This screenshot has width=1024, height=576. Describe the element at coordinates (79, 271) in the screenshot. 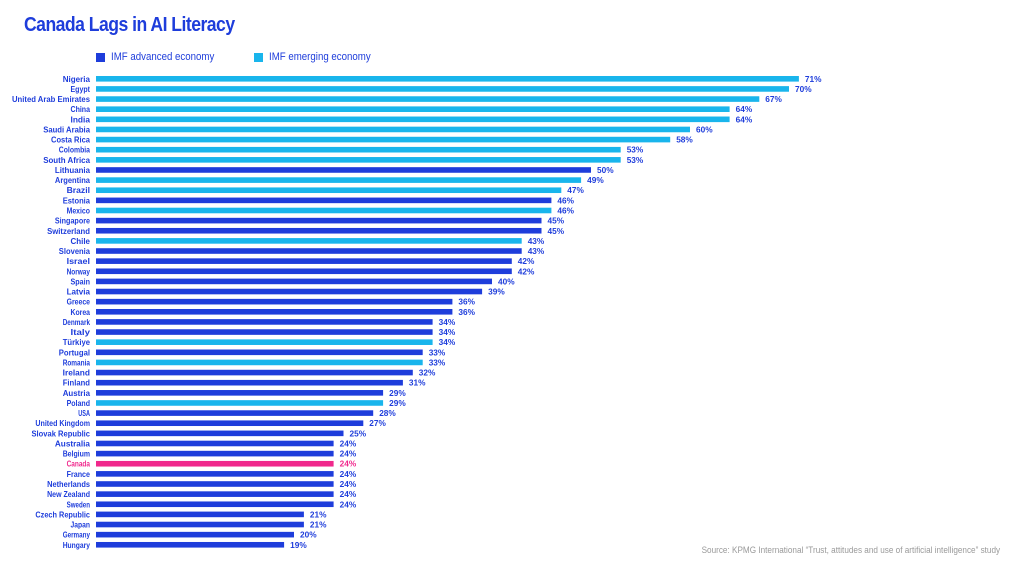

I see `category-label-norway: Norway` at that location.